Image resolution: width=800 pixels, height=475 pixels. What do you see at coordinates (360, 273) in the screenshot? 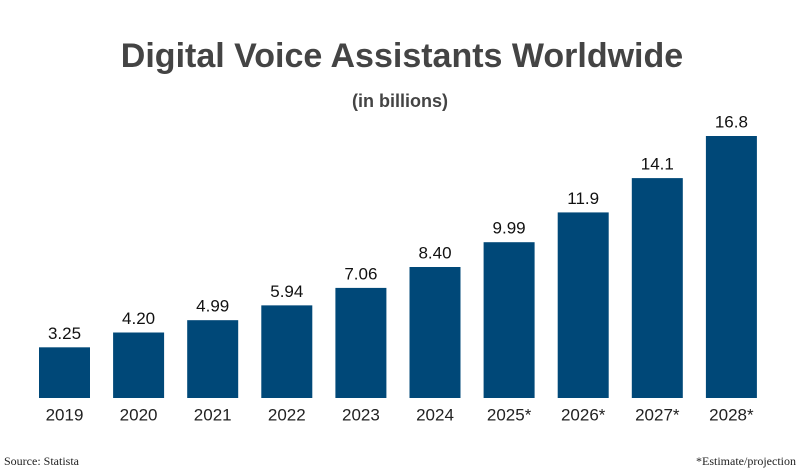
I see `value-label: 7.06` at bounding box center [360, 273].